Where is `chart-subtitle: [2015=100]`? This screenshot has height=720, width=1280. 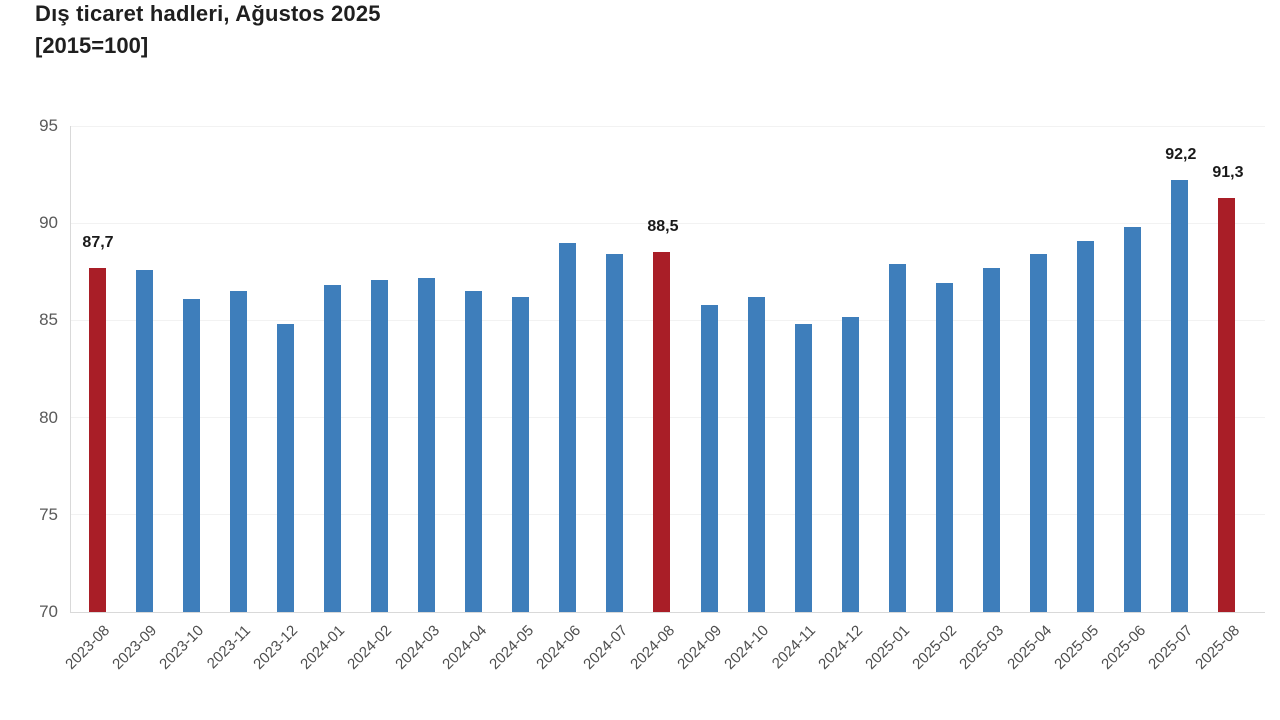
chart-subtitle: [2015=100] is located at coordinates (92, 45).